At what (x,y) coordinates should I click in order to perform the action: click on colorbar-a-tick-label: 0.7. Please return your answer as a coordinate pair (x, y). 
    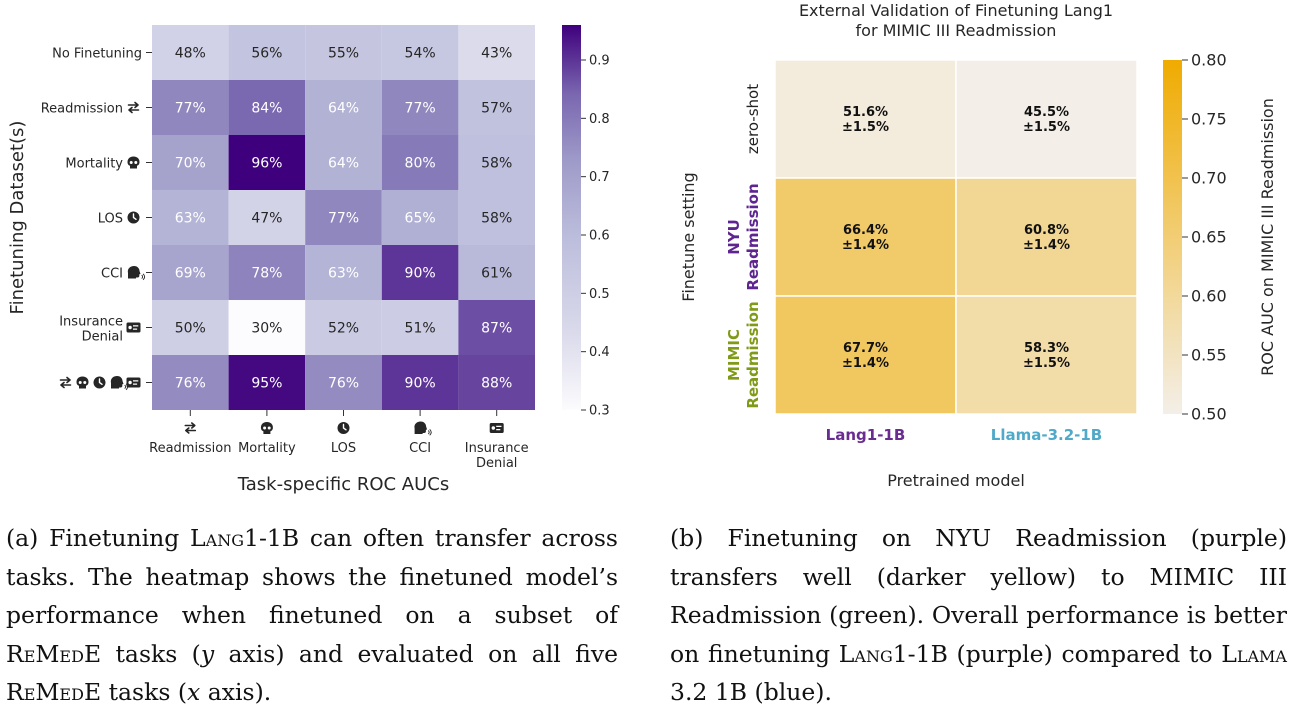
    Looking at the image, I should click on (599, 177).